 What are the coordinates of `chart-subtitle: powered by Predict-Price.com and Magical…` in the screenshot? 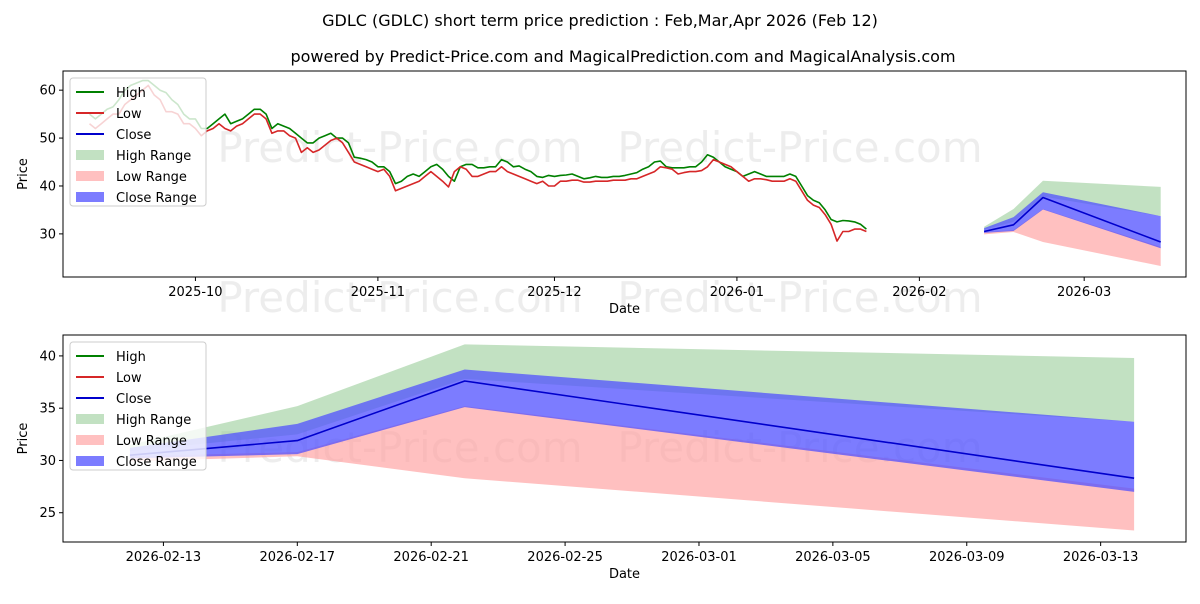 It's located at (622, 56).